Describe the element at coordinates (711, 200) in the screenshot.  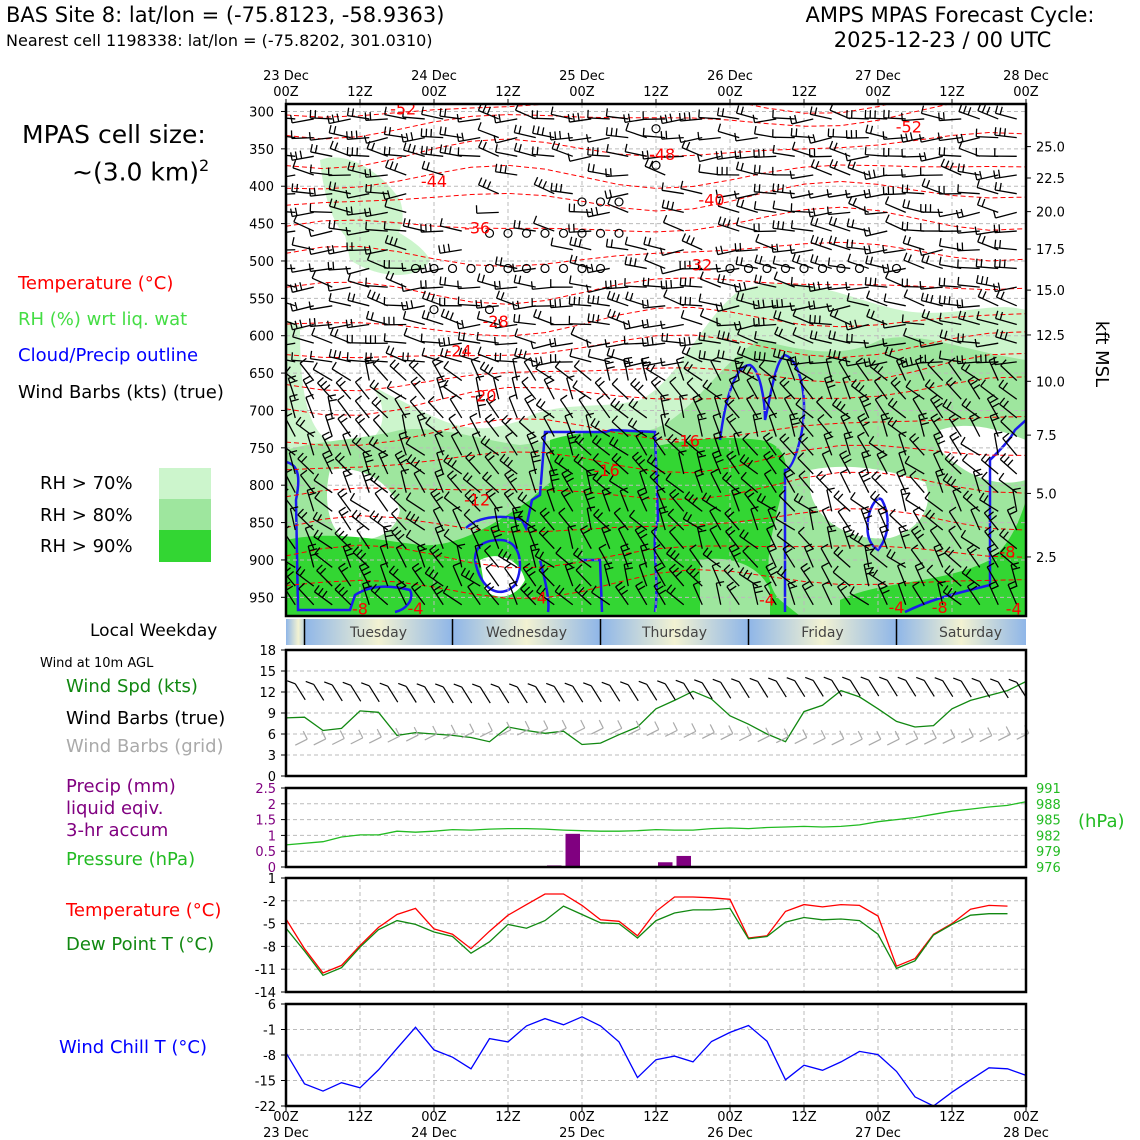
I see `temperature-label: -40` at that location.